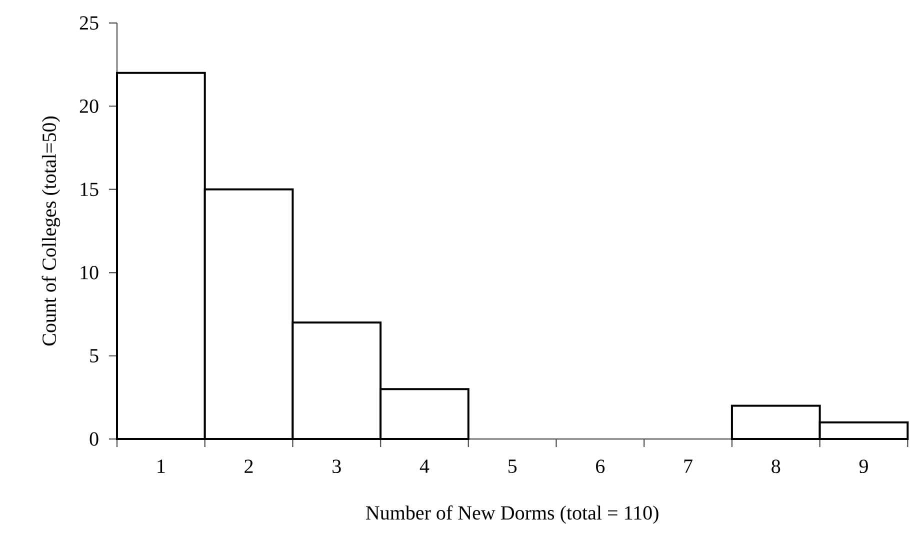 Image resolution: width=910 pixels, height=547 pixels. Describe the element at coordinates (51, 231) in the screenshot. I see `y-axis-title: Count of Colleges (total=50)` at that location.